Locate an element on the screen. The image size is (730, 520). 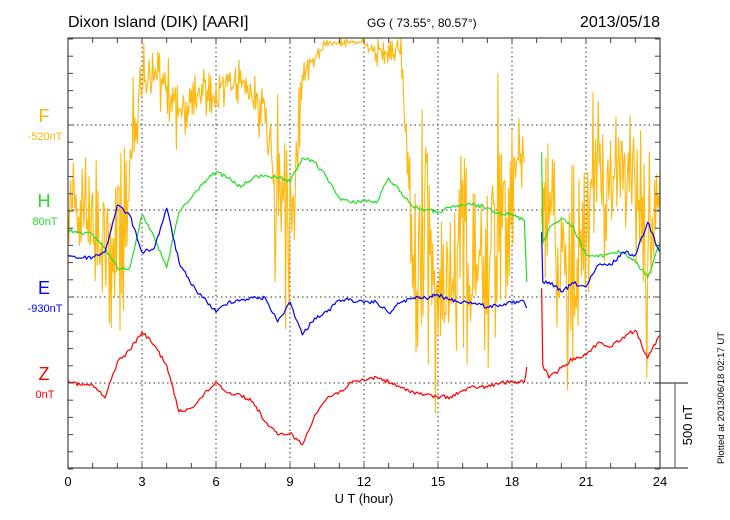
x-tick-label: 3 is located at coordinates (141, 481).